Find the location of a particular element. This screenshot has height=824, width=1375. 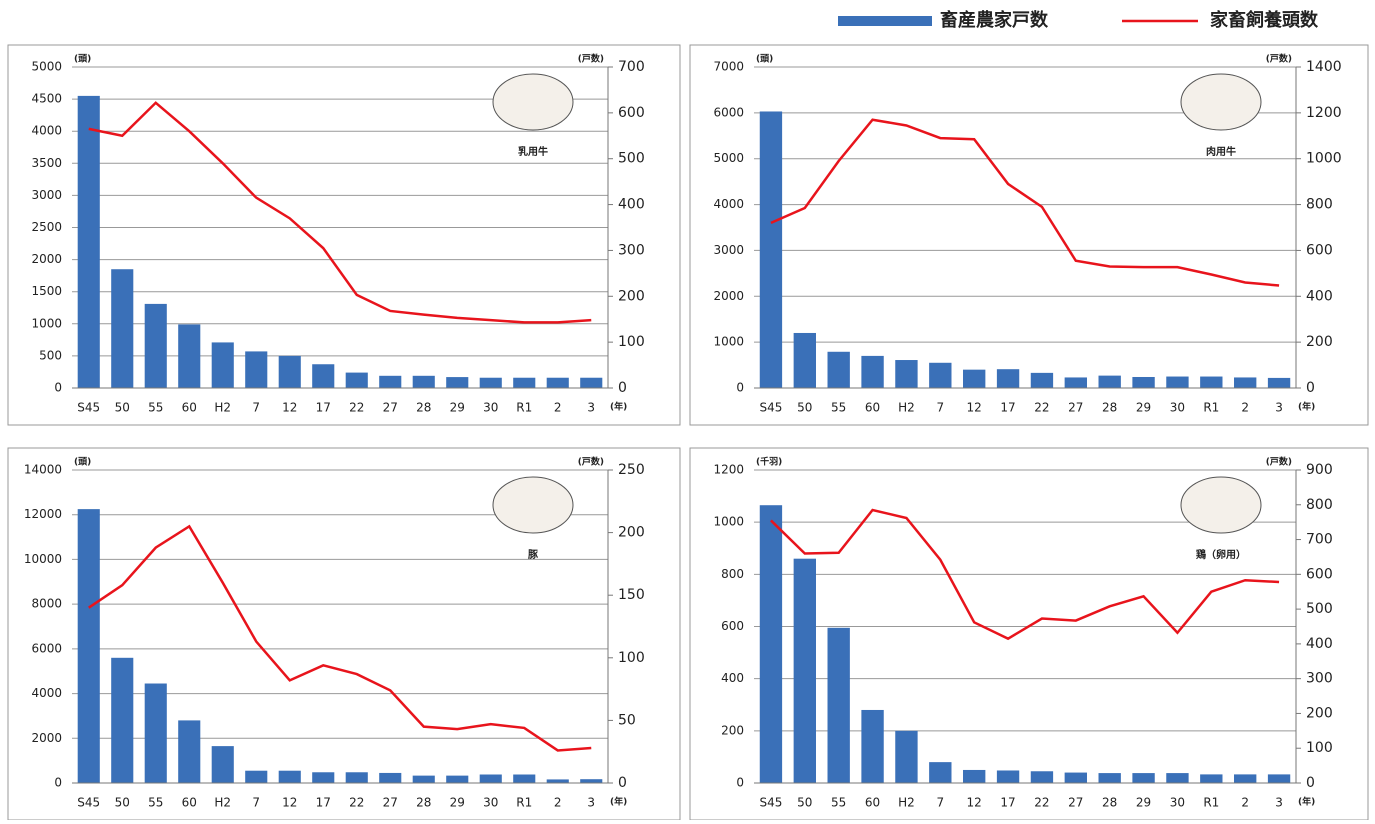

y2-tick-label: 1000 is located at coordinates (1324, 159).